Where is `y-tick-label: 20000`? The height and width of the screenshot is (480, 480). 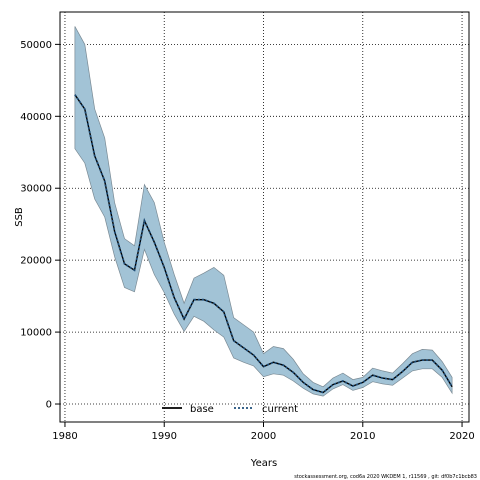
y-tick-label: 20000 is located at coordinates (36, 261).